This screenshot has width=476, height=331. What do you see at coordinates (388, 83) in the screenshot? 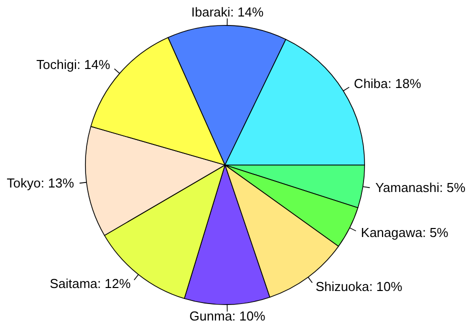
I see `slice-label: Chiba: 18%` at bounding box center [388, 83].